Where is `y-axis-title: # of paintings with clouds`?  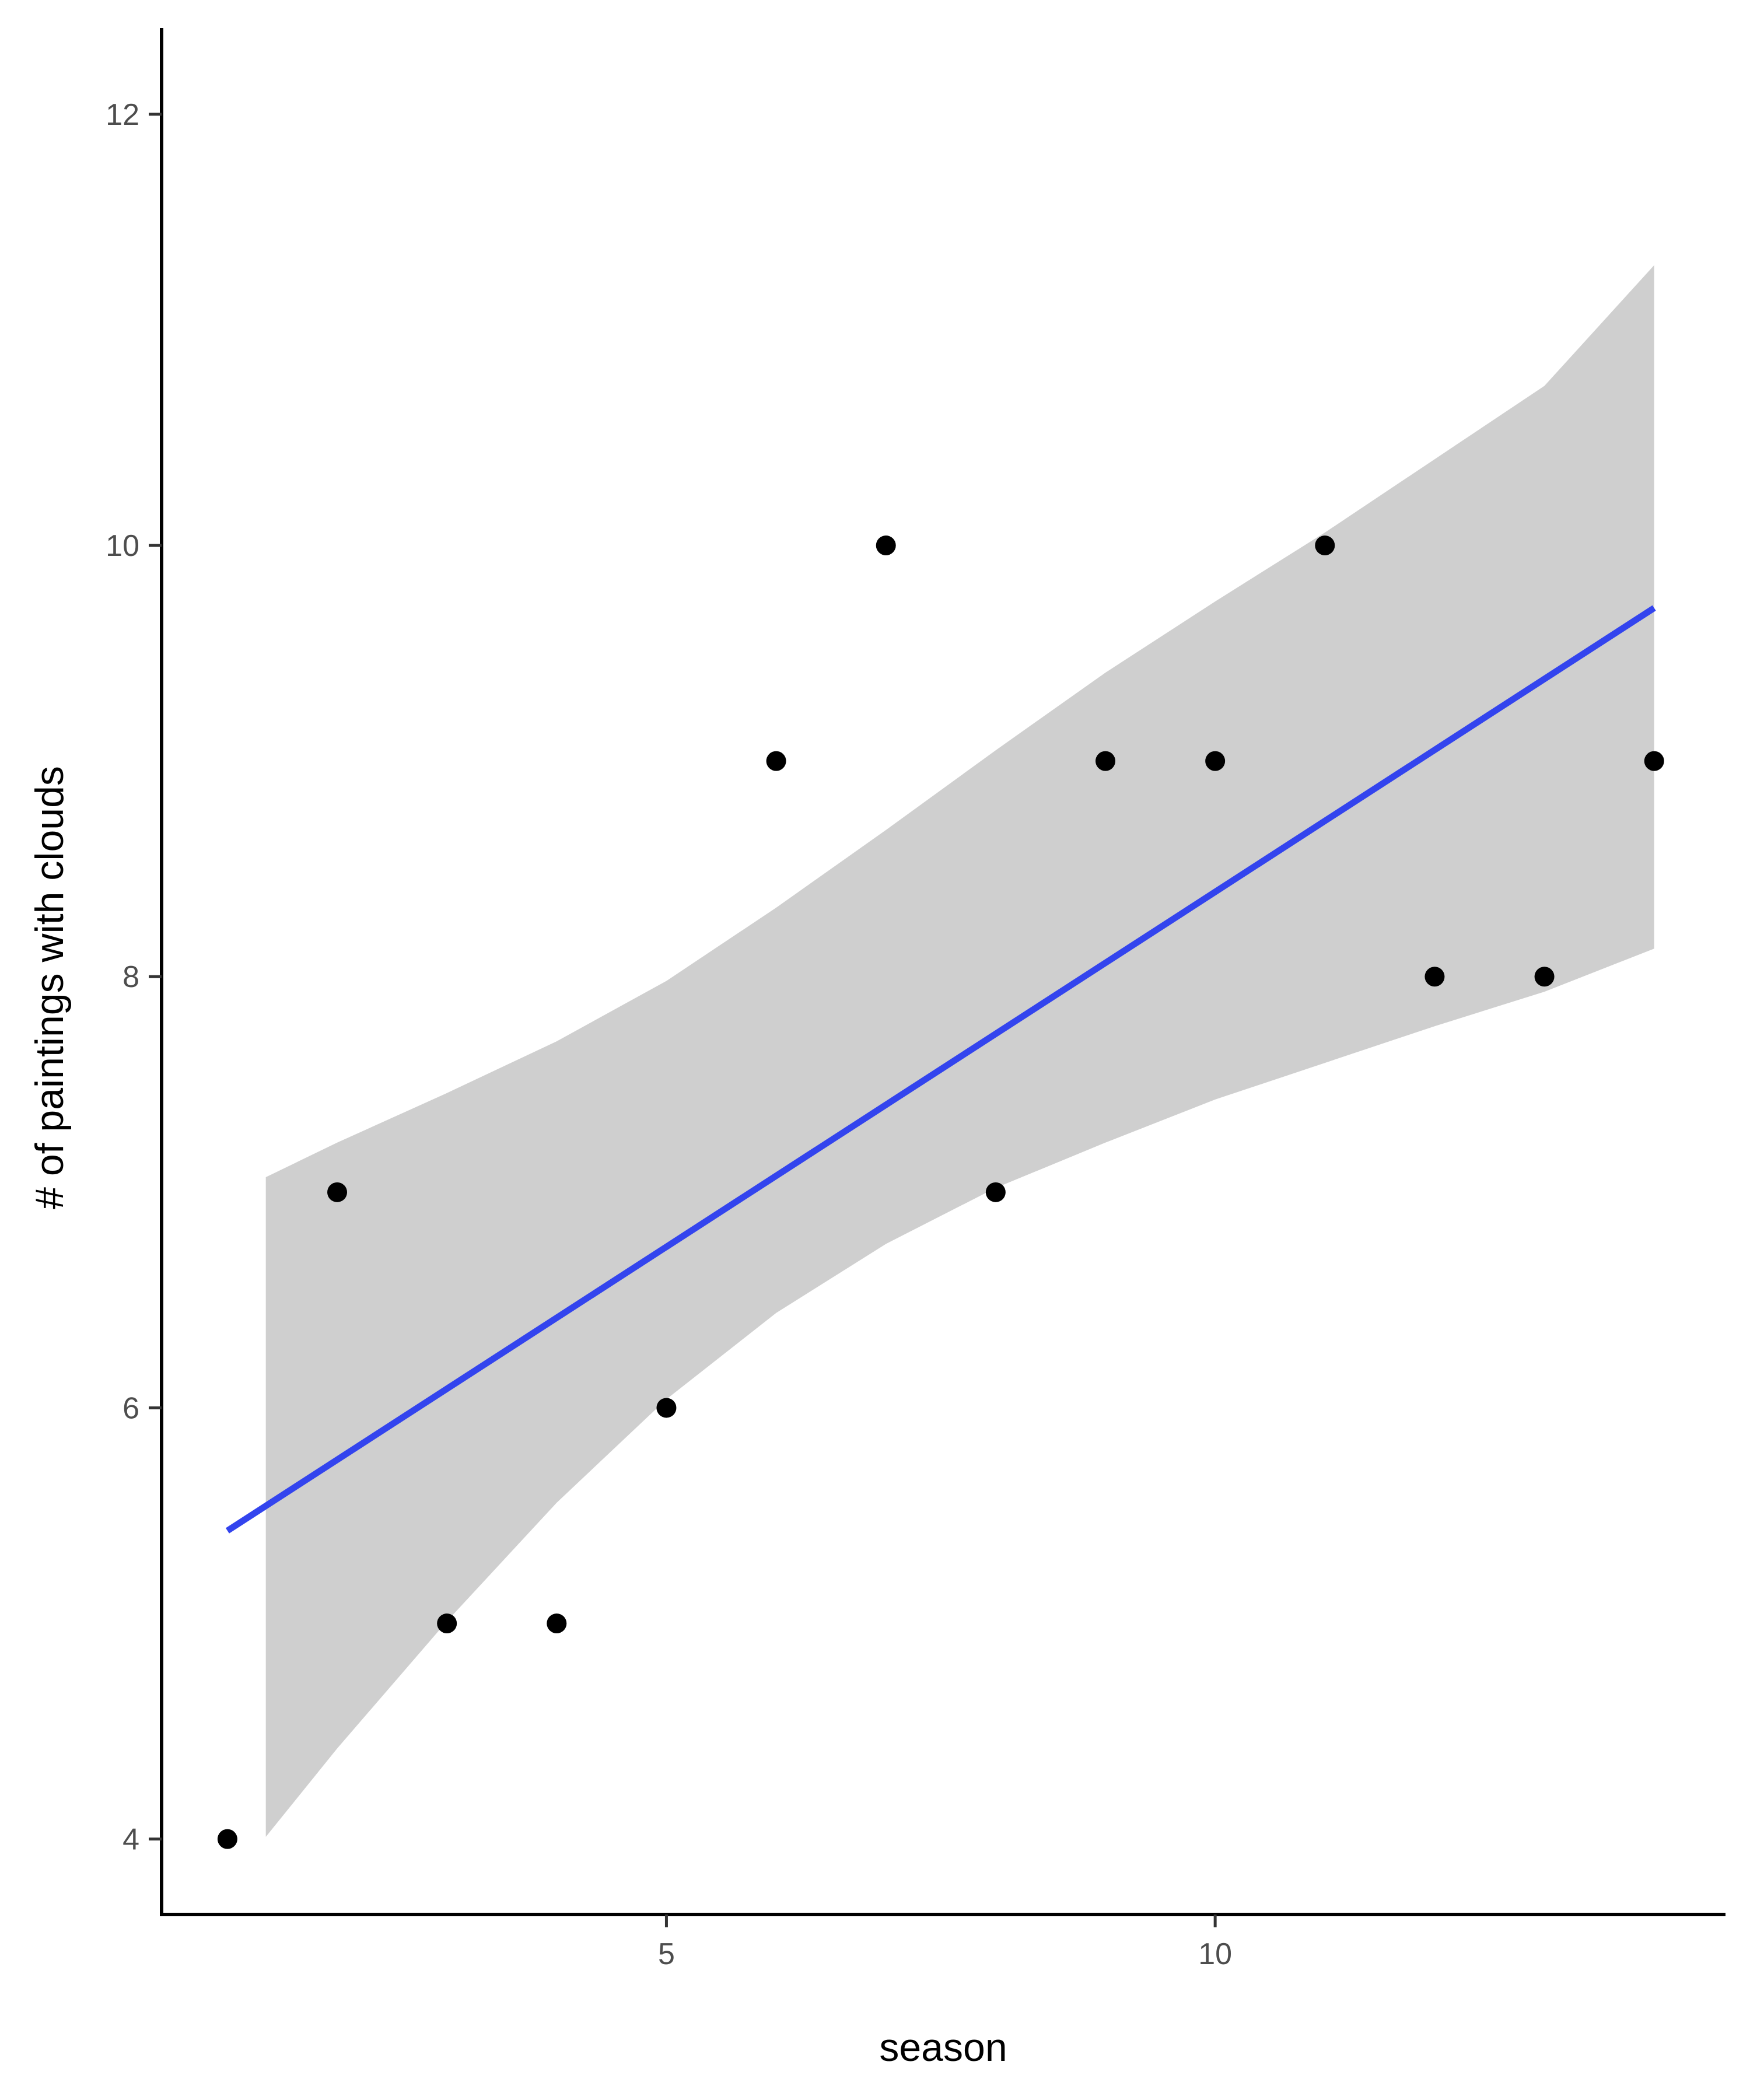 y-axis-title: # of paintings with clouds is located at coordinates (49, 987).